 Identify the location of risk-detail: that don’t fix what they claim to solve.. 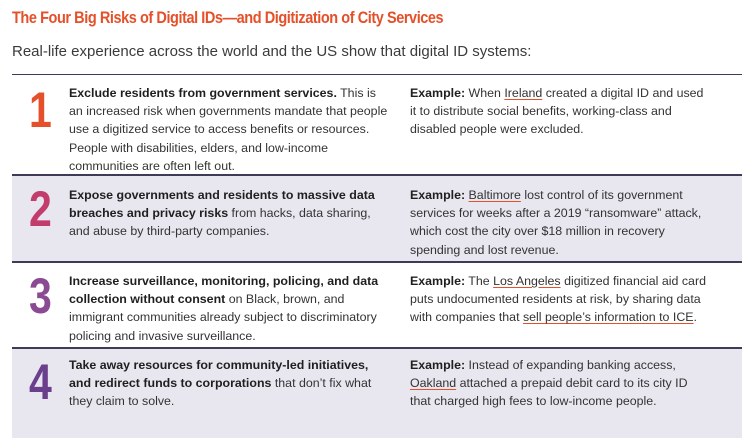
(220, 392).